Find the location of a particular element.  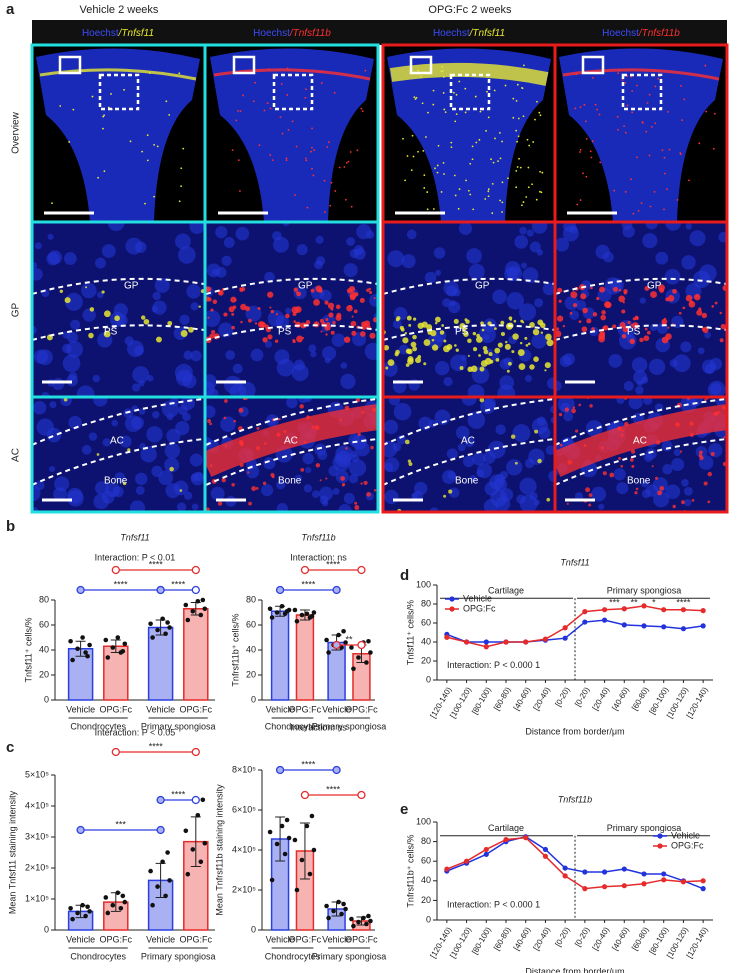

y-axis-label: Tnfrsf11b⁺ cells/% is located at coordinates (410, 870).